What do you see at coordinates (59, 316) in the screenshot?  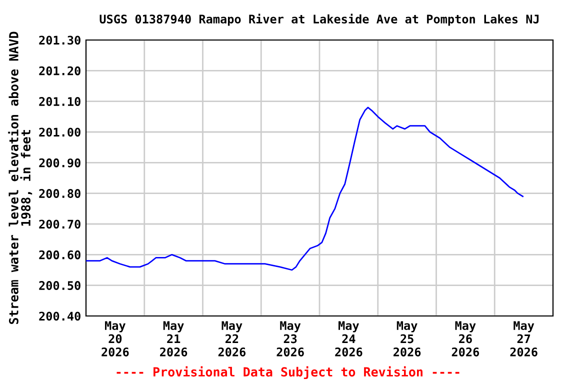 I see `y-tick-label: 200.40` at bounding box center [59, 316].